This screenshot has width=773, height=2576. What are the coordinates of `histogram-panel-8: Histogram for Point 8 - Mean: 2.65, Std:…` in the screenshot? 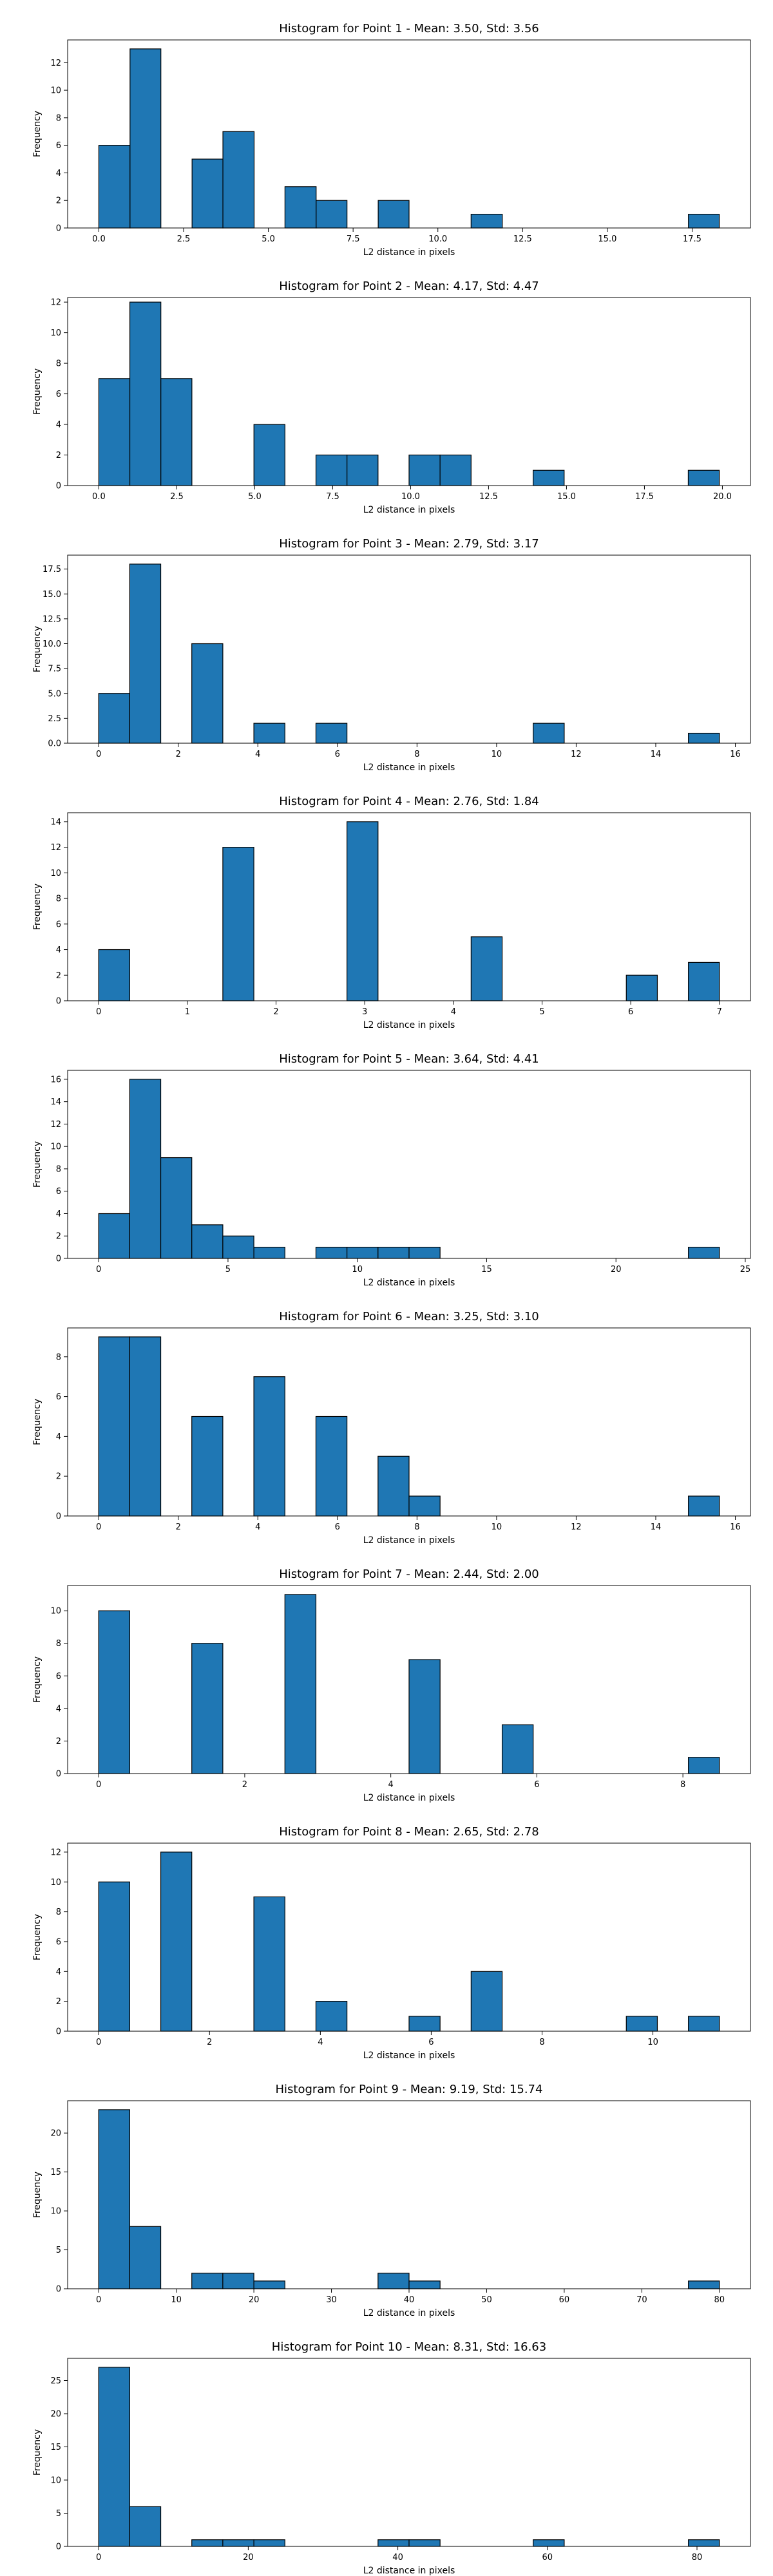 It's located at (391, 1943).